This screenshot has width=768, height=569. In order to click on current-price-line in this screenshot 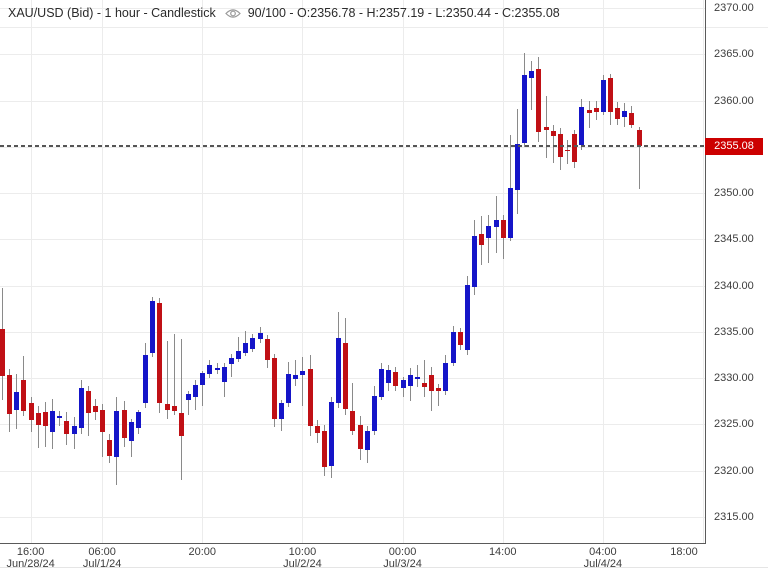, I will do `click(352, 146)`.